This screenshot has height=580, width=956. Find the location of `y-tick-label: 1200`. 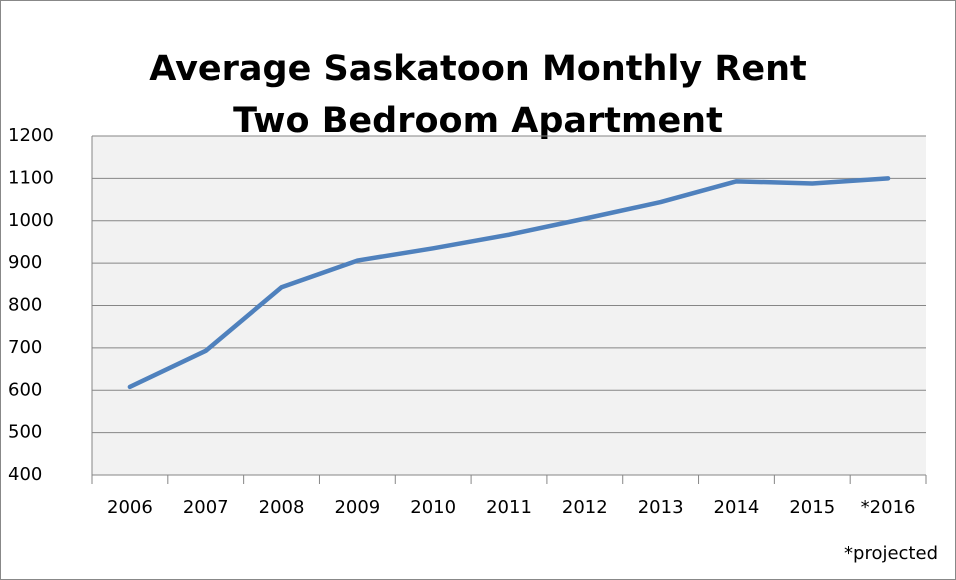

y-tick-label: 1200 is located at coordinates (31, 135).